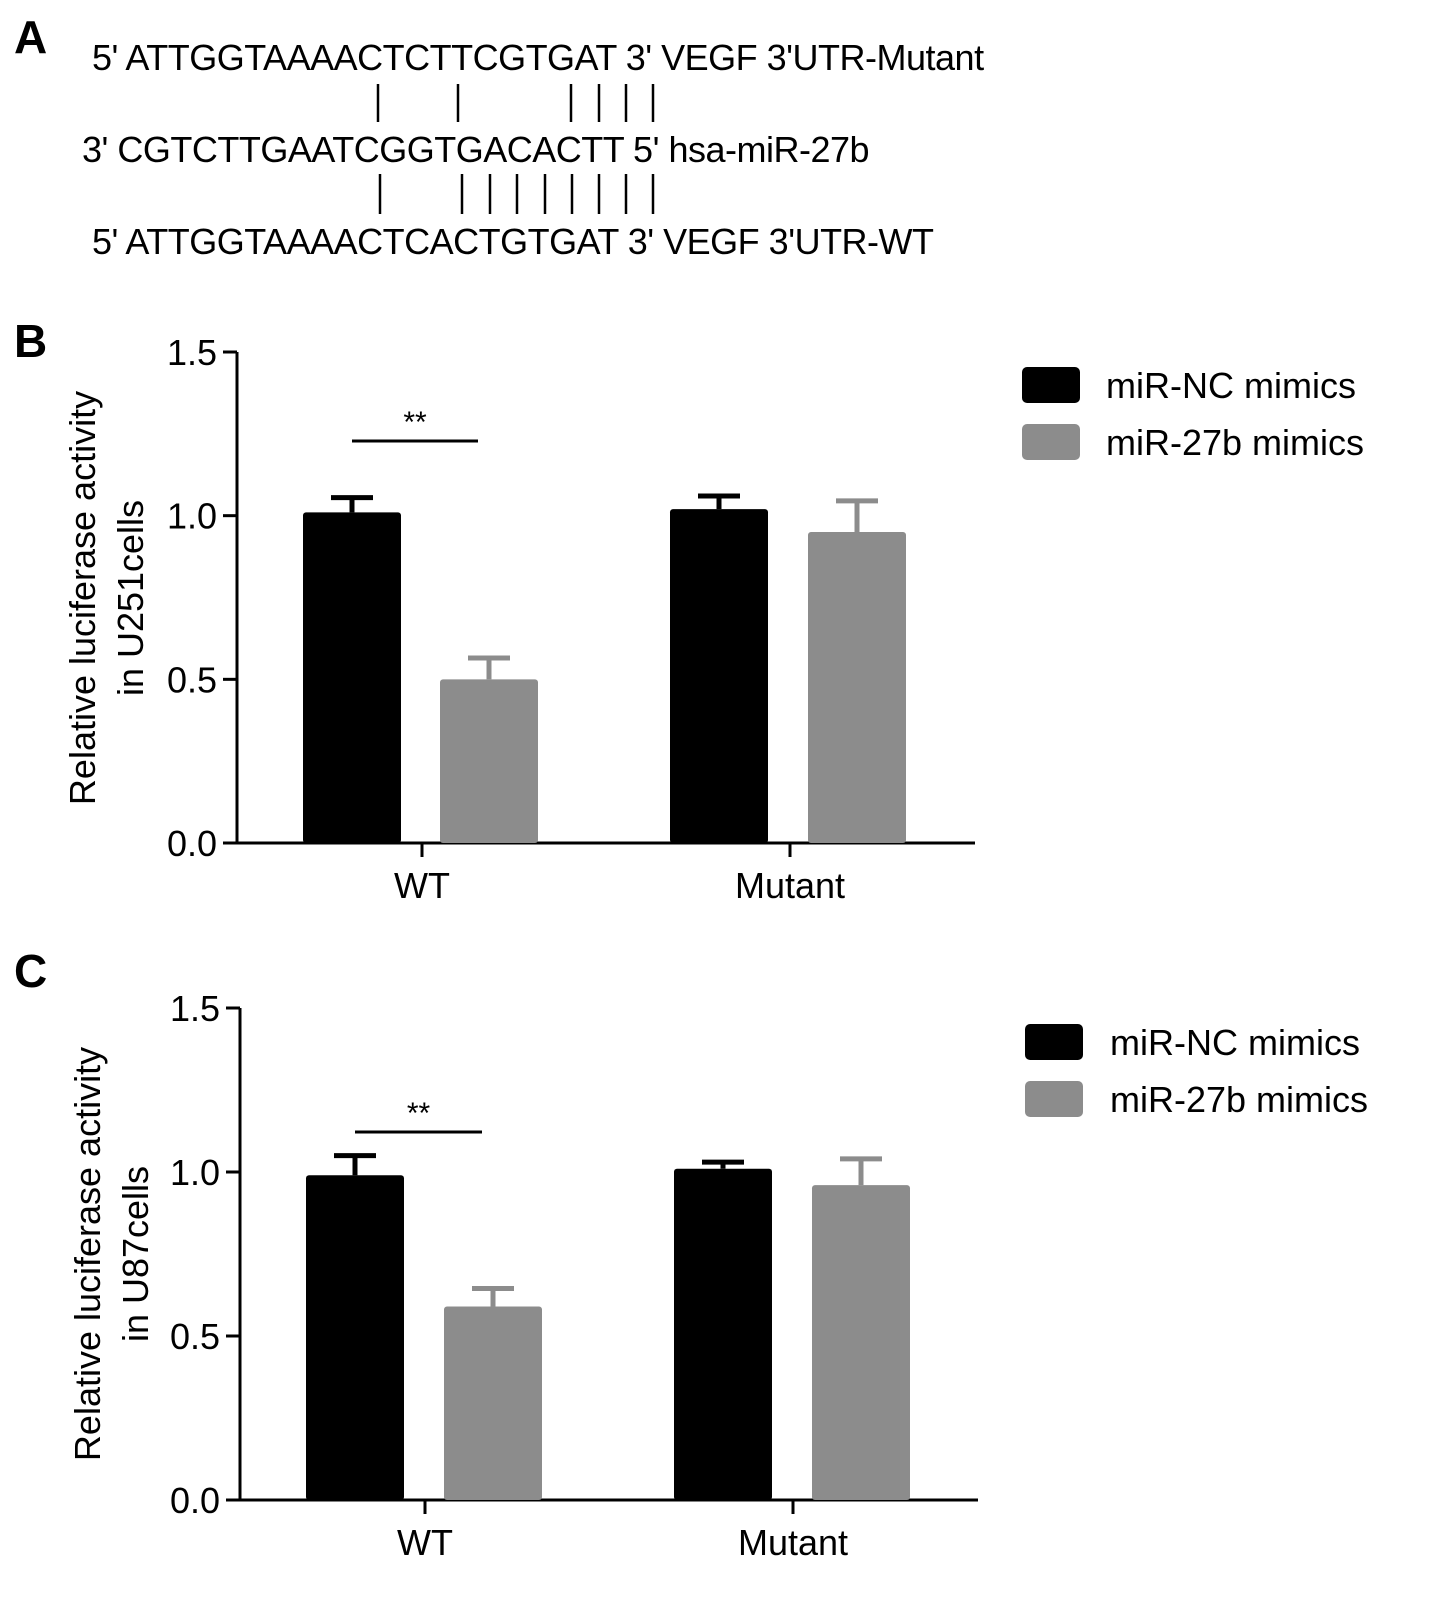  I want to click on y-axis-label-line: in U251cells, so click(130, 598).